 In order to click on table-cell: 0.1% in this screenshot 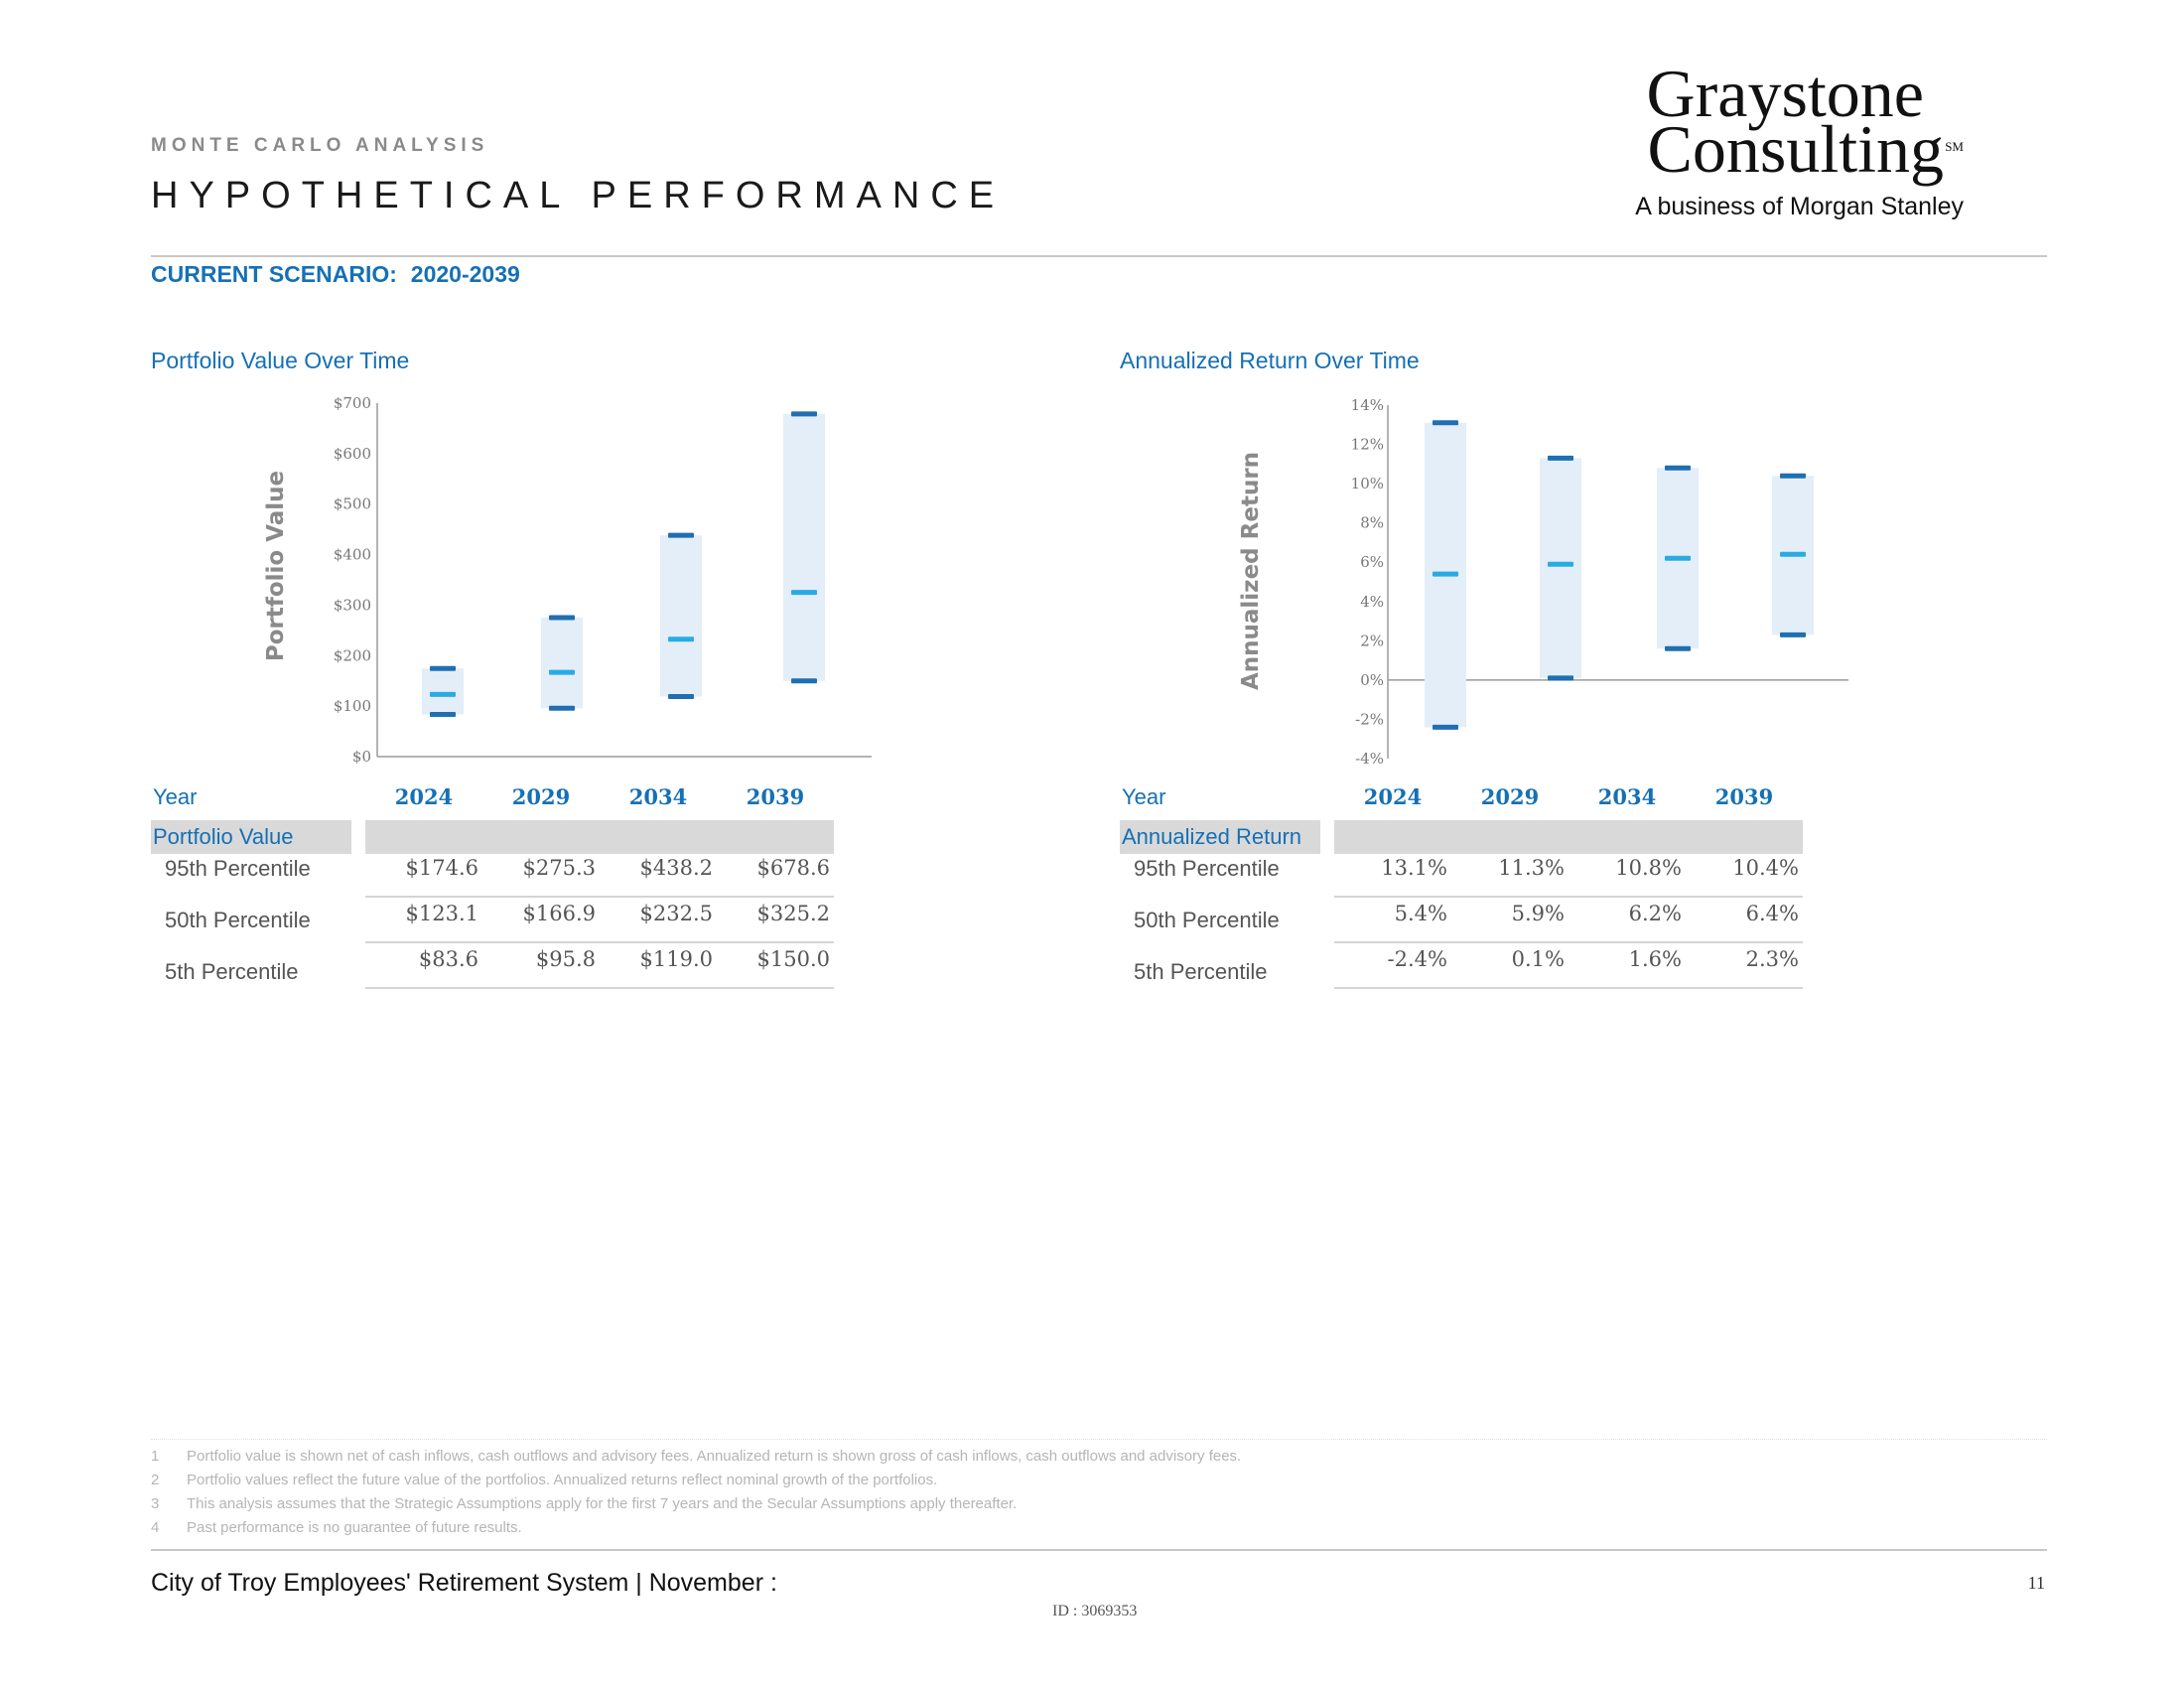, I will do `click(1538, 959)`.